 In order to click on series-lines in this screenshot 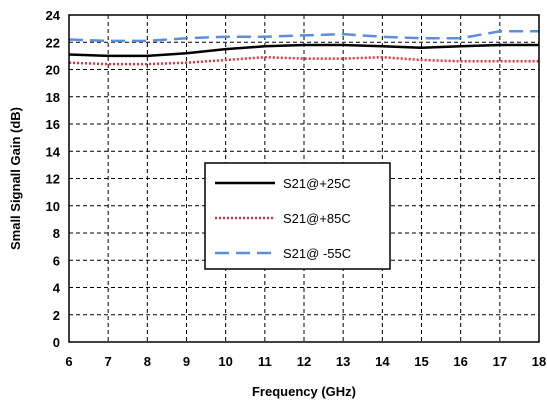, I will do `click(303, 48)`.